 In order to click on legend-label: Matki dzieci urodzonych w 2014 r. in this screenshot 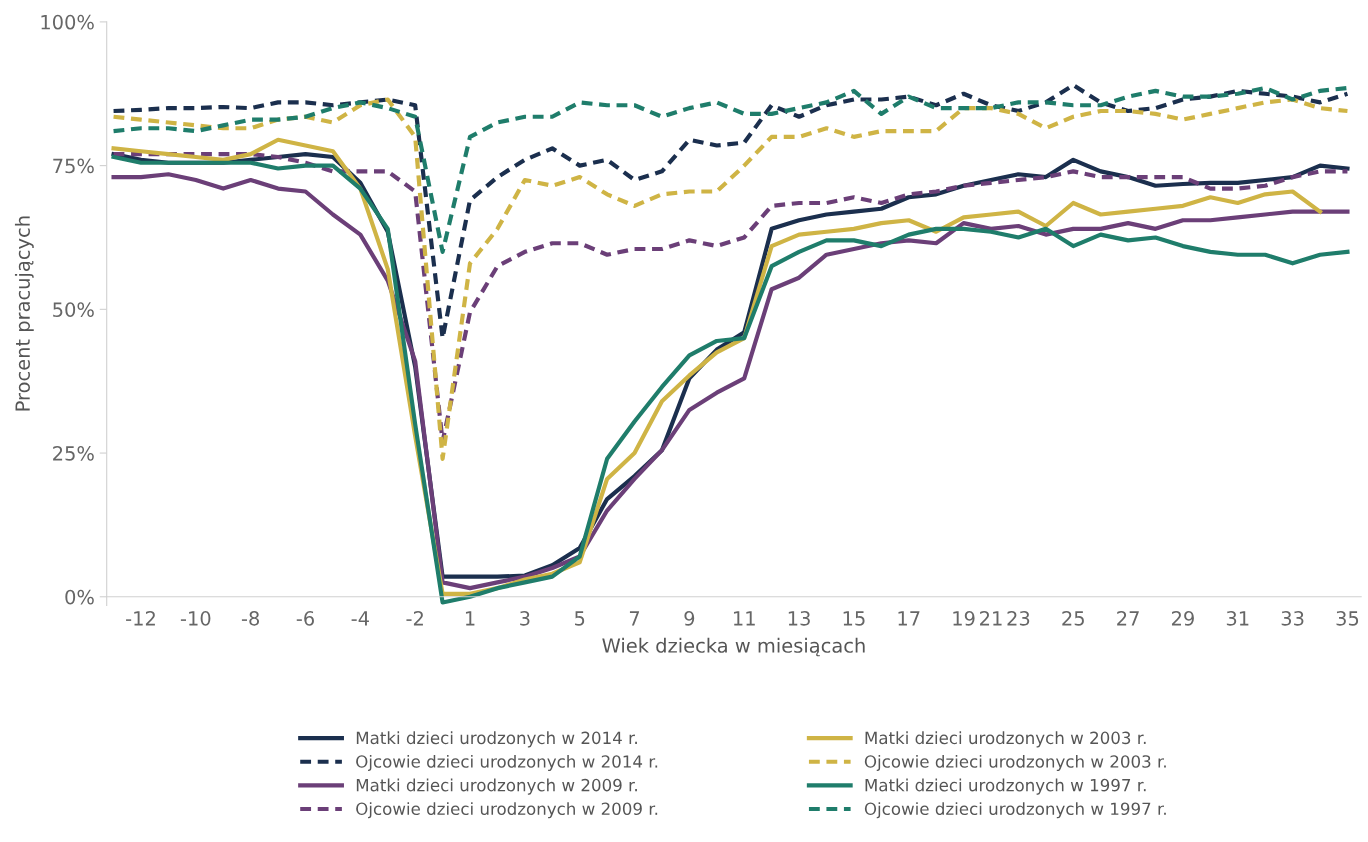, I will do `click(496, 739)`.